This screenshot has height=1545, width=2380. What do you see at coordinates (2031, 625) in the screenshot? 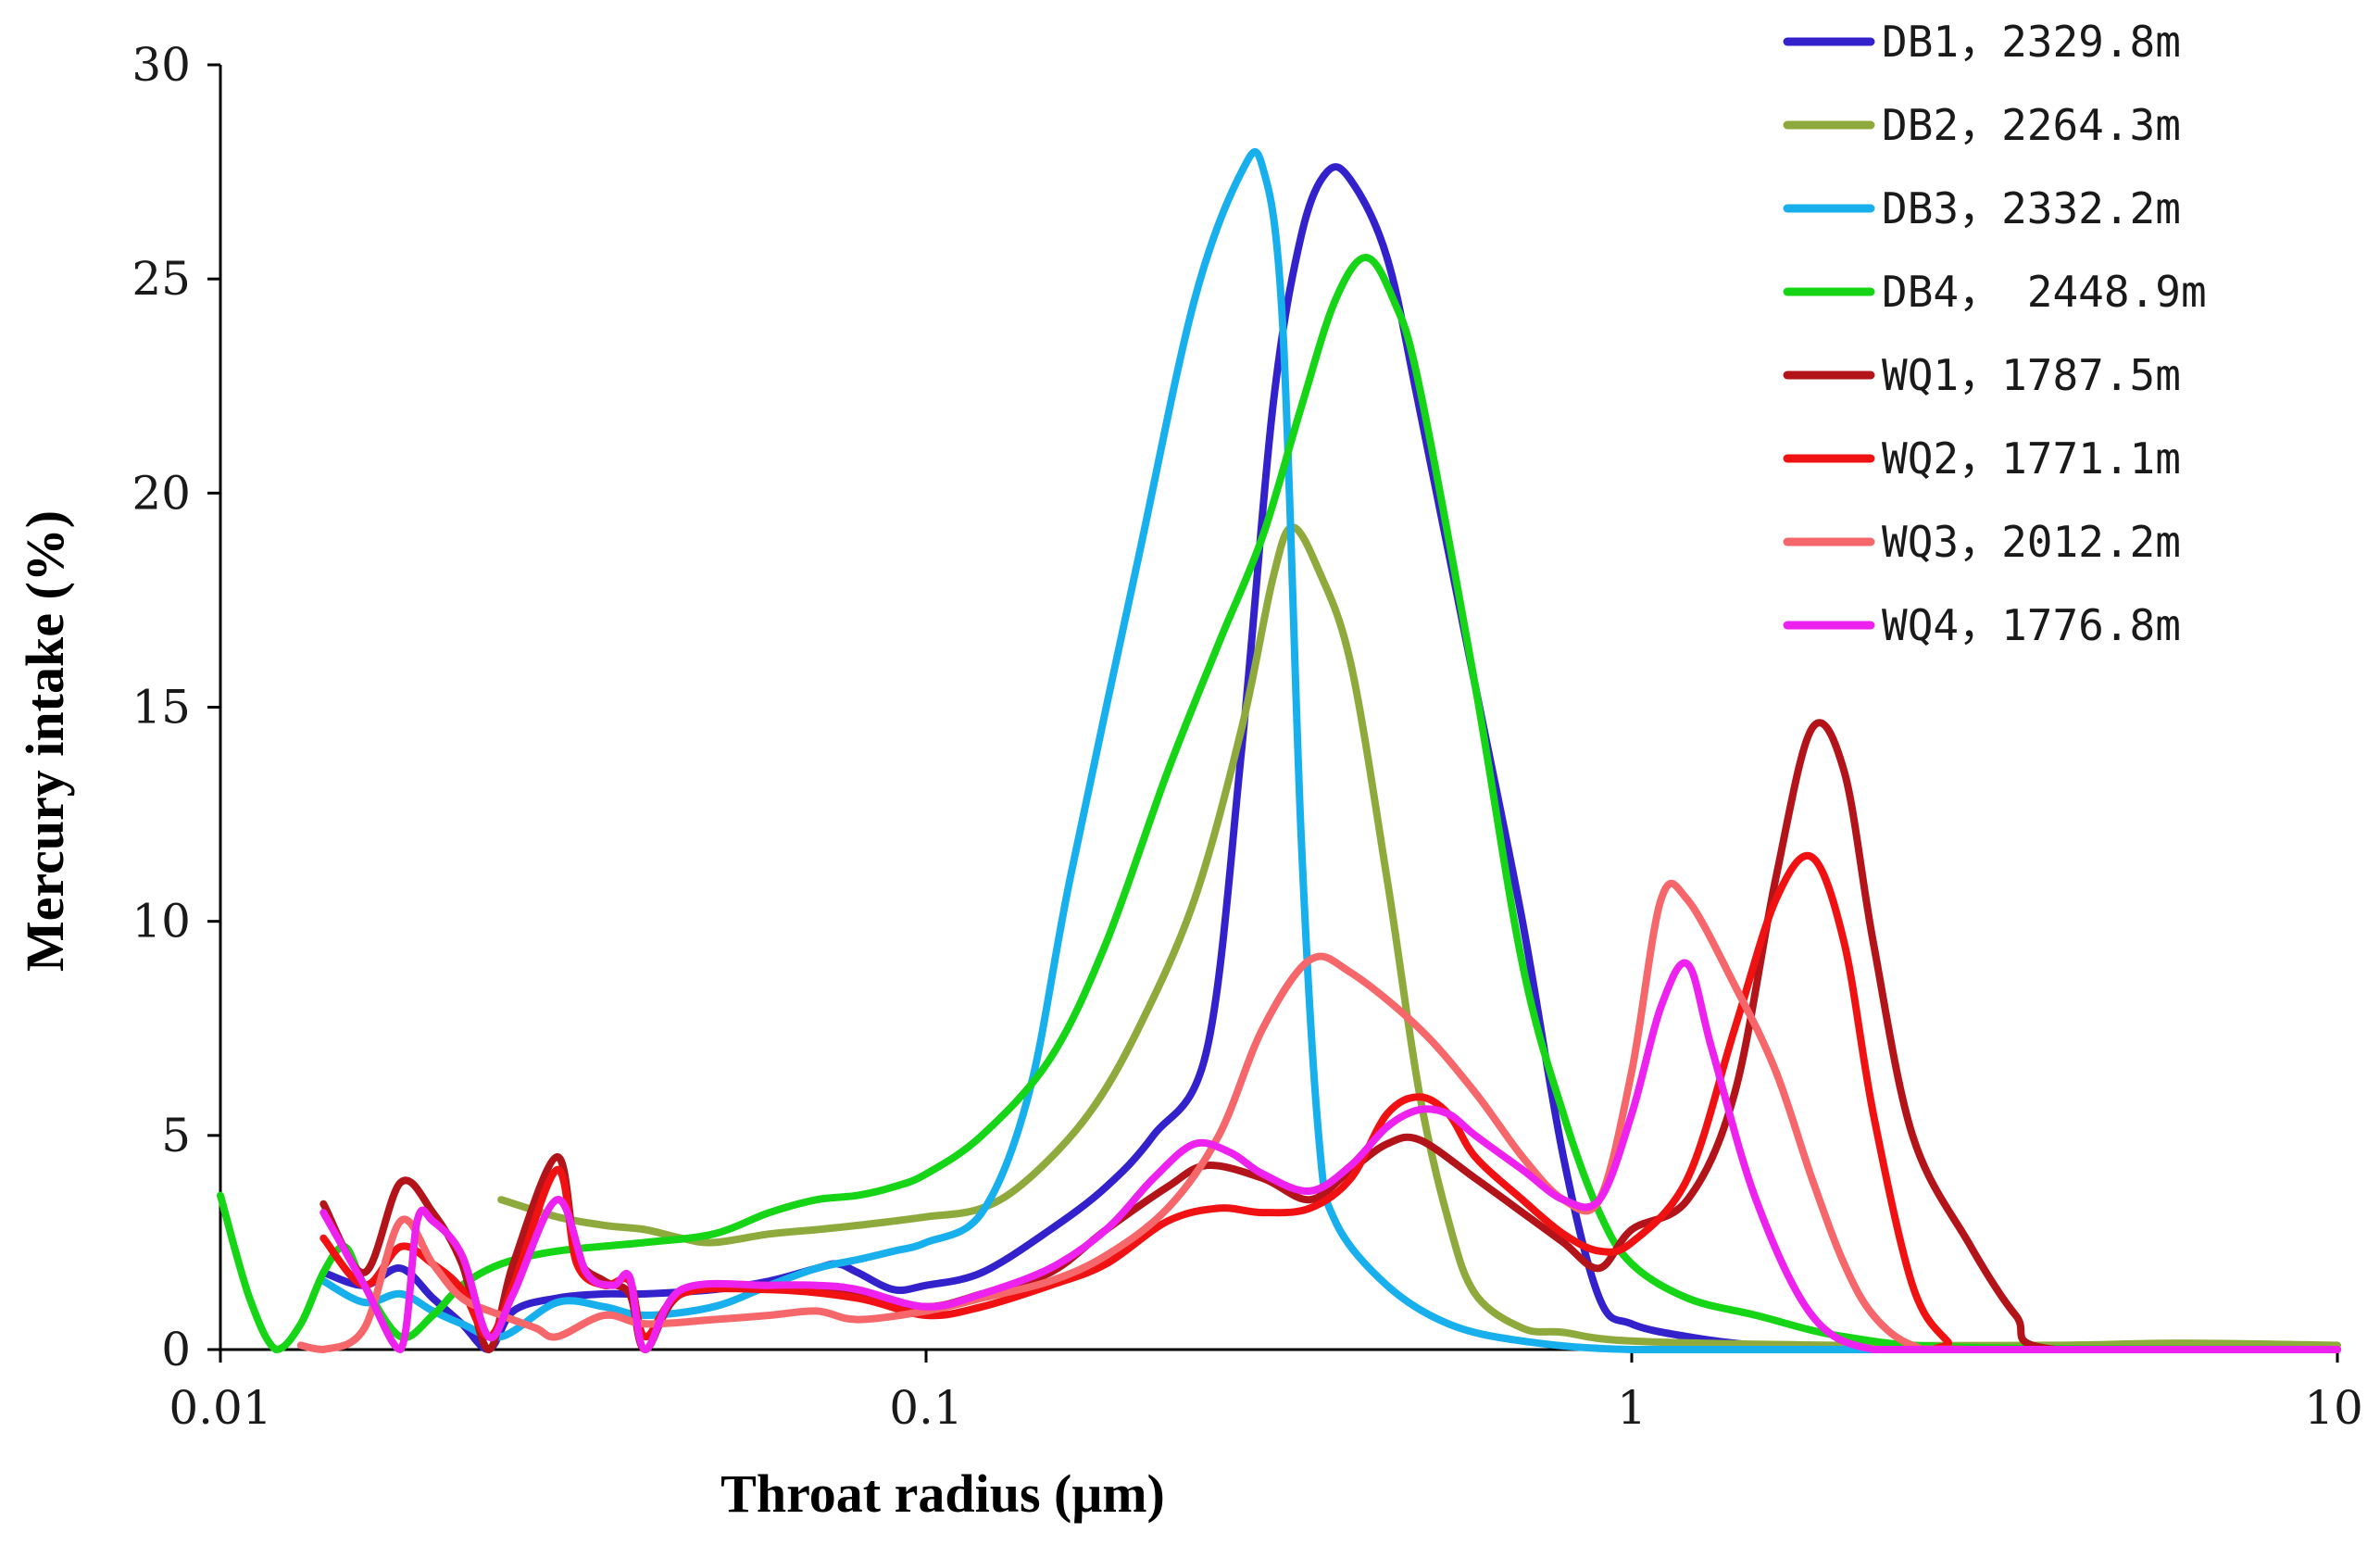
I see `legend-label-wq4: WQ4，1776.8m` at bounding box center [2031, 625].